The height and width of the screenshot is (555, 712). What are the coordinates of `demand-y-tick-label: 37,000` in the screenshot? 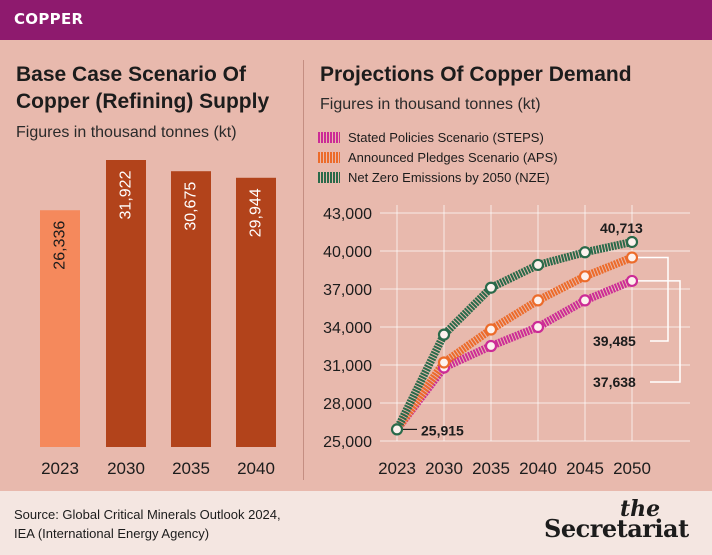 It's located at (347, 290).